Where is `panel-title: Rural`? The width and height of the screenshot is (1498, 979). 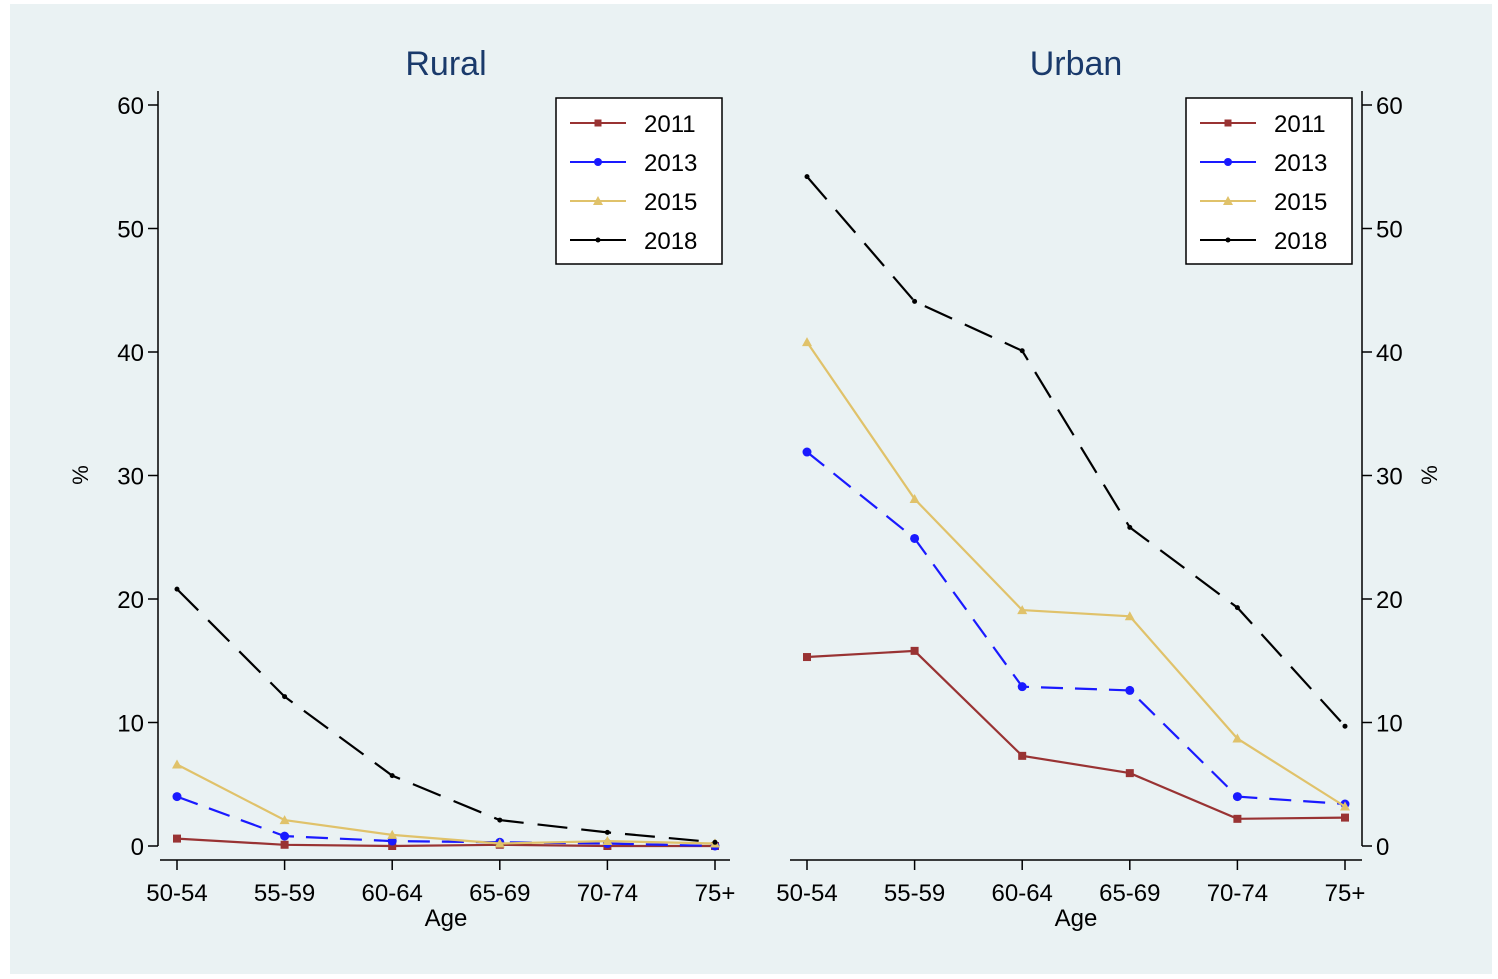 panel-title: Rural is located at coordinates (445, 64).